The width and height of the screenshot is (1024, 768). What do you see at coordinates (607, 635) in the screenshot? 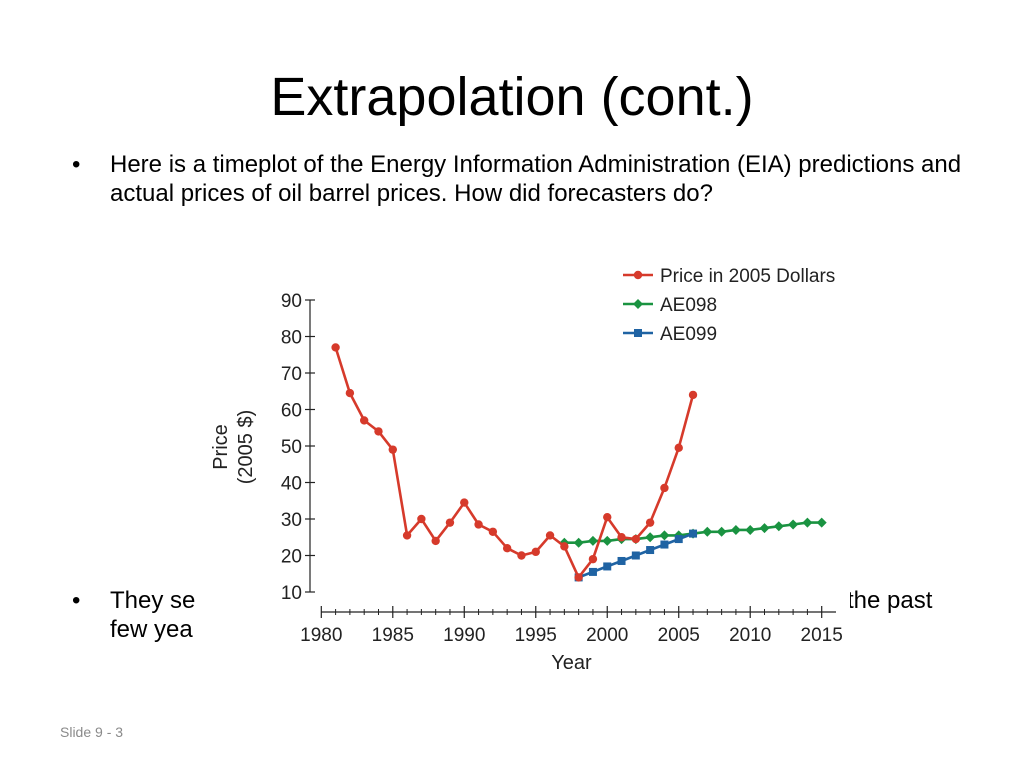
I see `x-tick-label: 2000` at bounding box center [607, 635].